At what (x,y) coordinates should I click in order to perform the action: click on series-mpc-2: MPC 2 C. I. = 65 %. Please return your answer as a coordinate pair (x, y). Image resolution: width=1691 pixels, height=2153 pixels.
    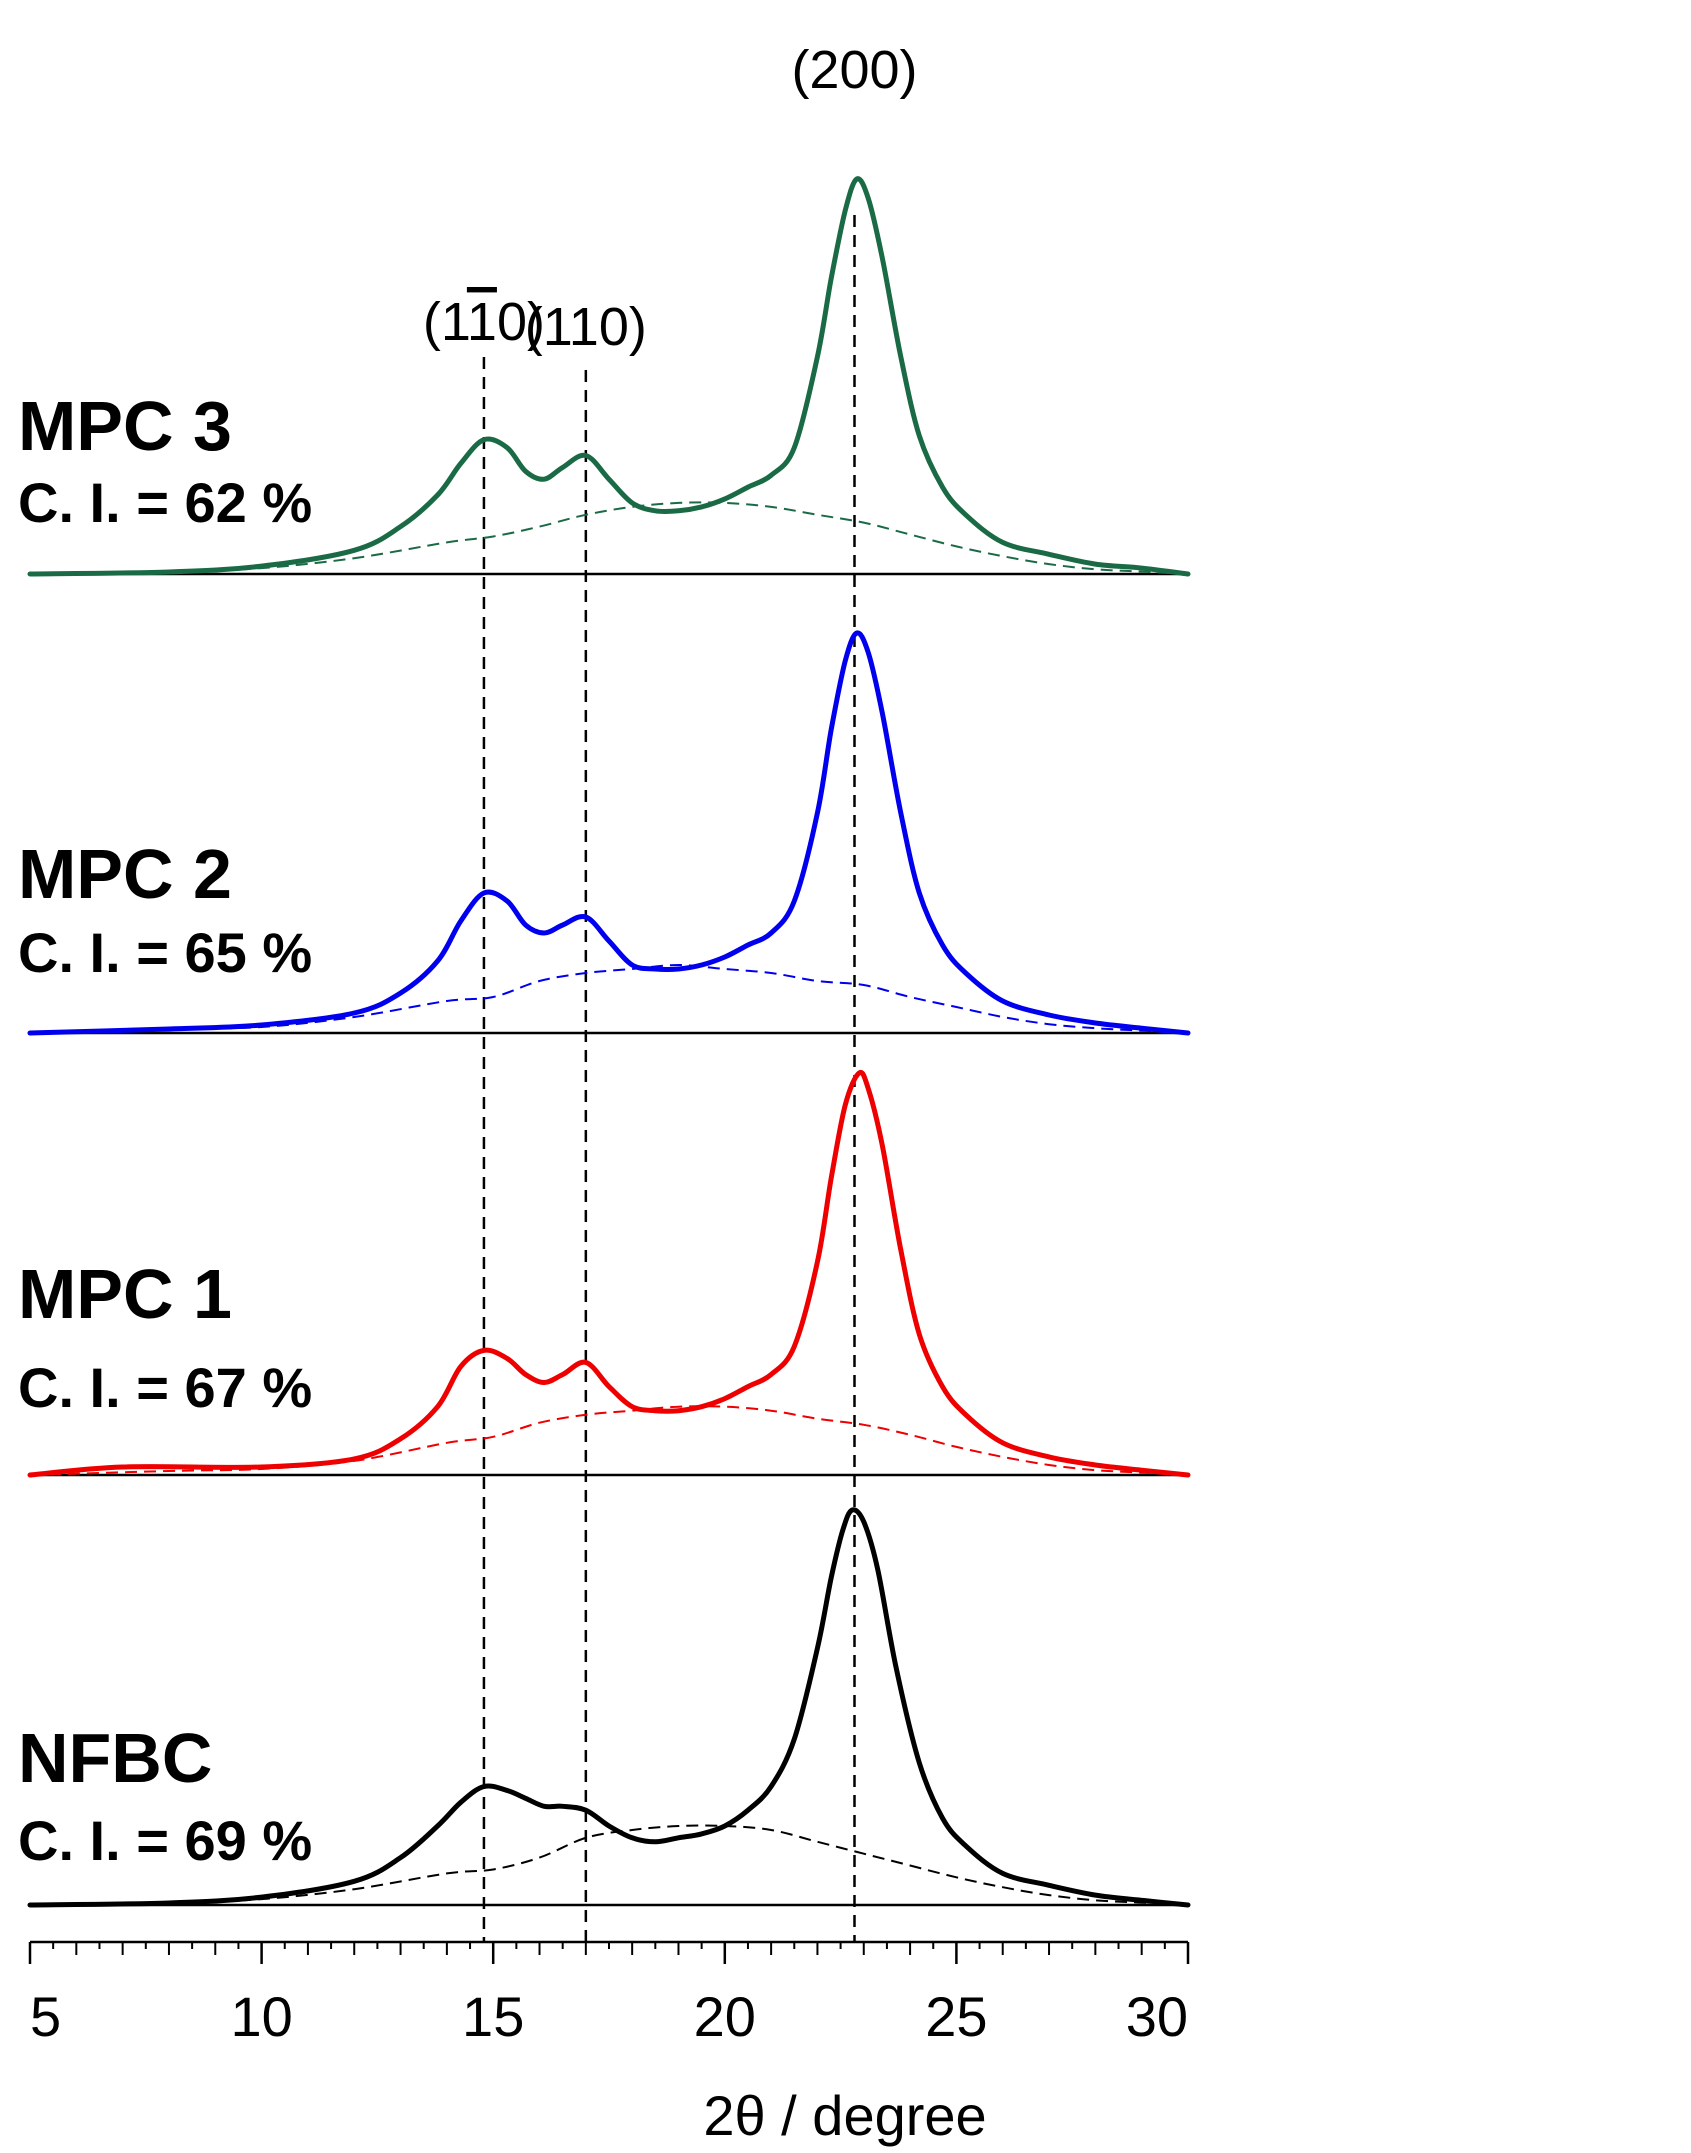
    Looking at the image, I should click on (604, 833).